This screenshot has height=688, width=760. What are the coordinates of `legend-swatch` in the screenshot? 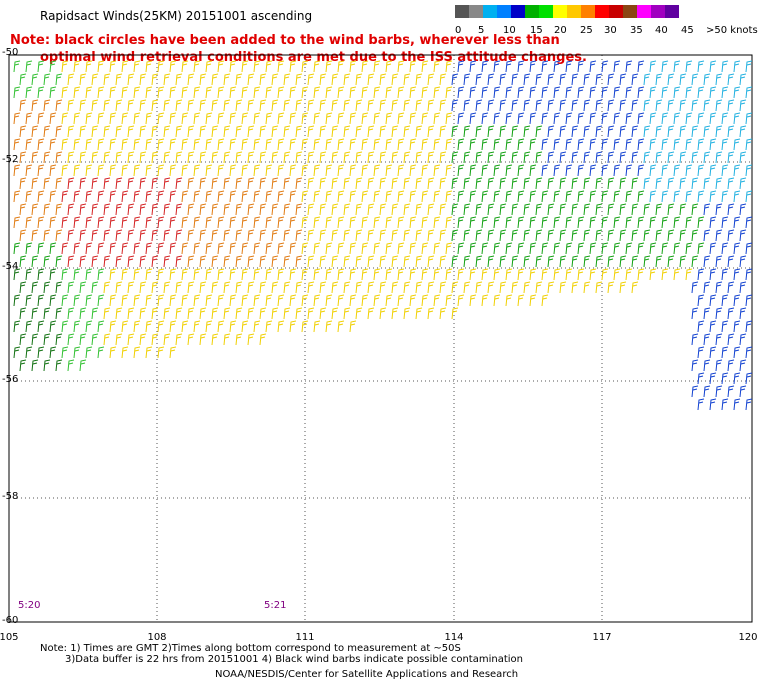 It's located at (462, 11).